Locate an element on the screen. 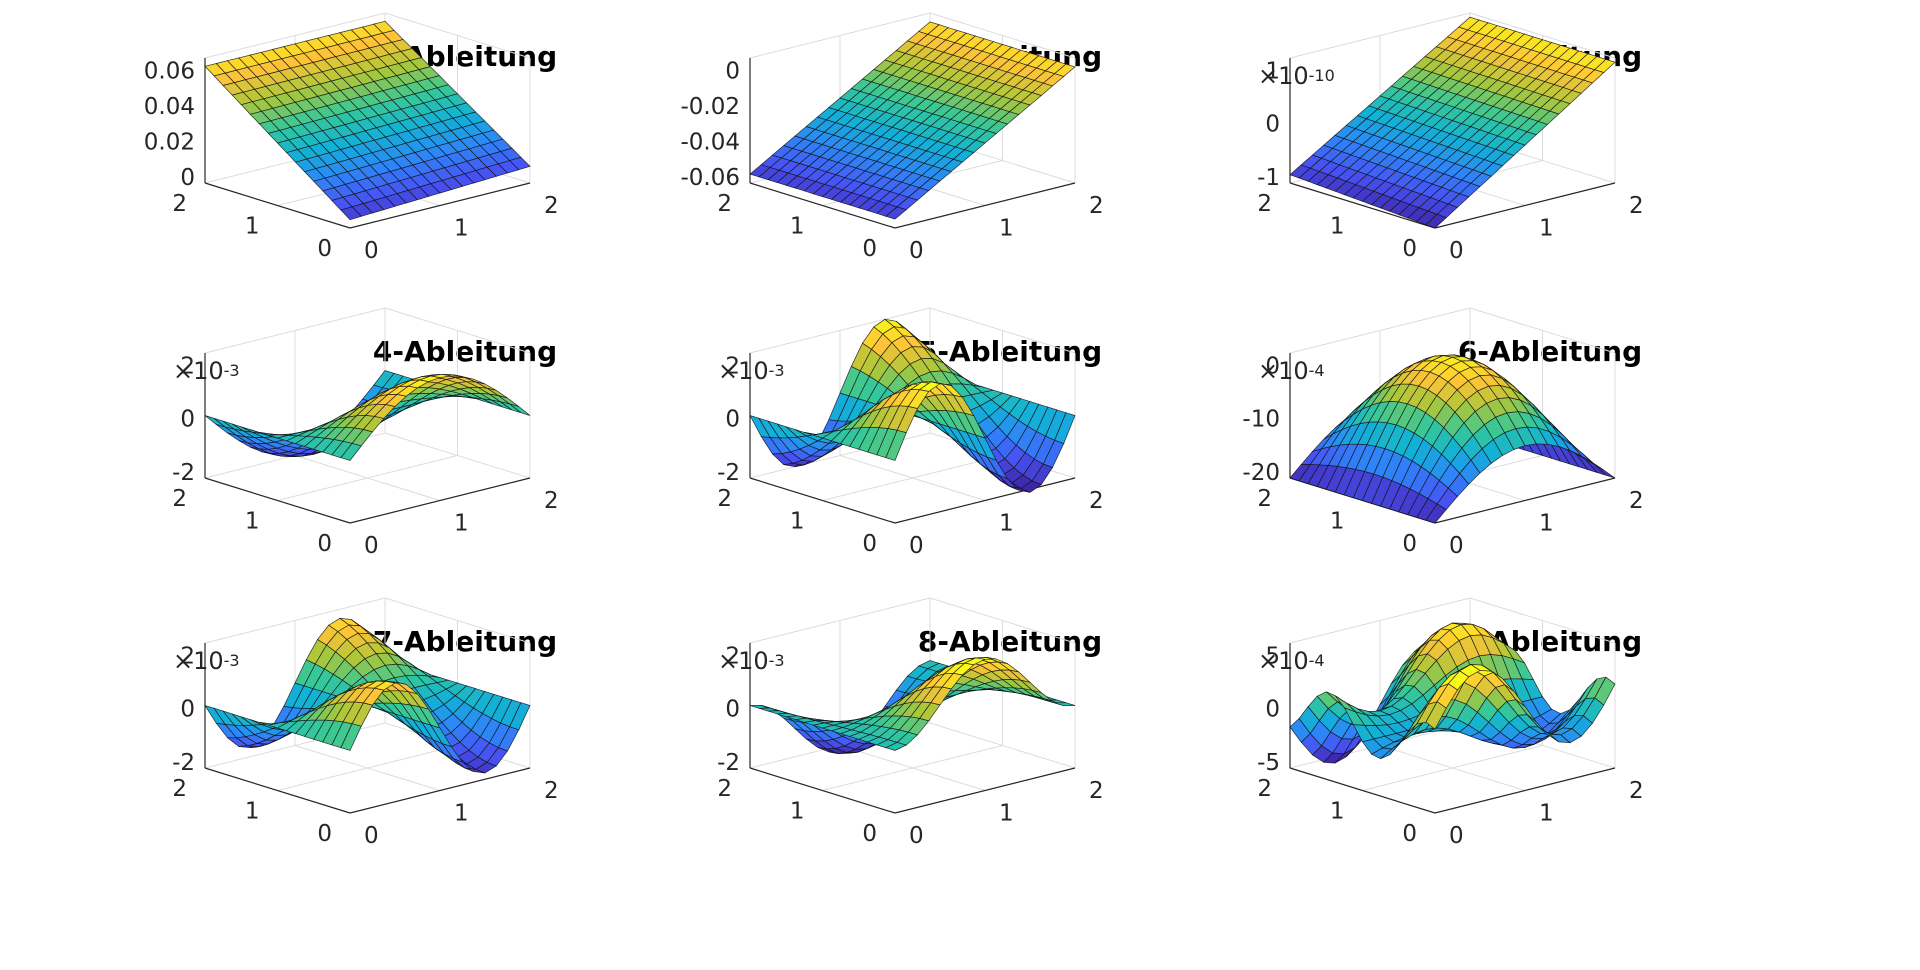 The width and height of the screenshot is (1920, 970). subplot-9: 9-Ableitung ×10-4 5 0 -5 2 1 0 0 1 2 is located at coordinates (1550, 761).